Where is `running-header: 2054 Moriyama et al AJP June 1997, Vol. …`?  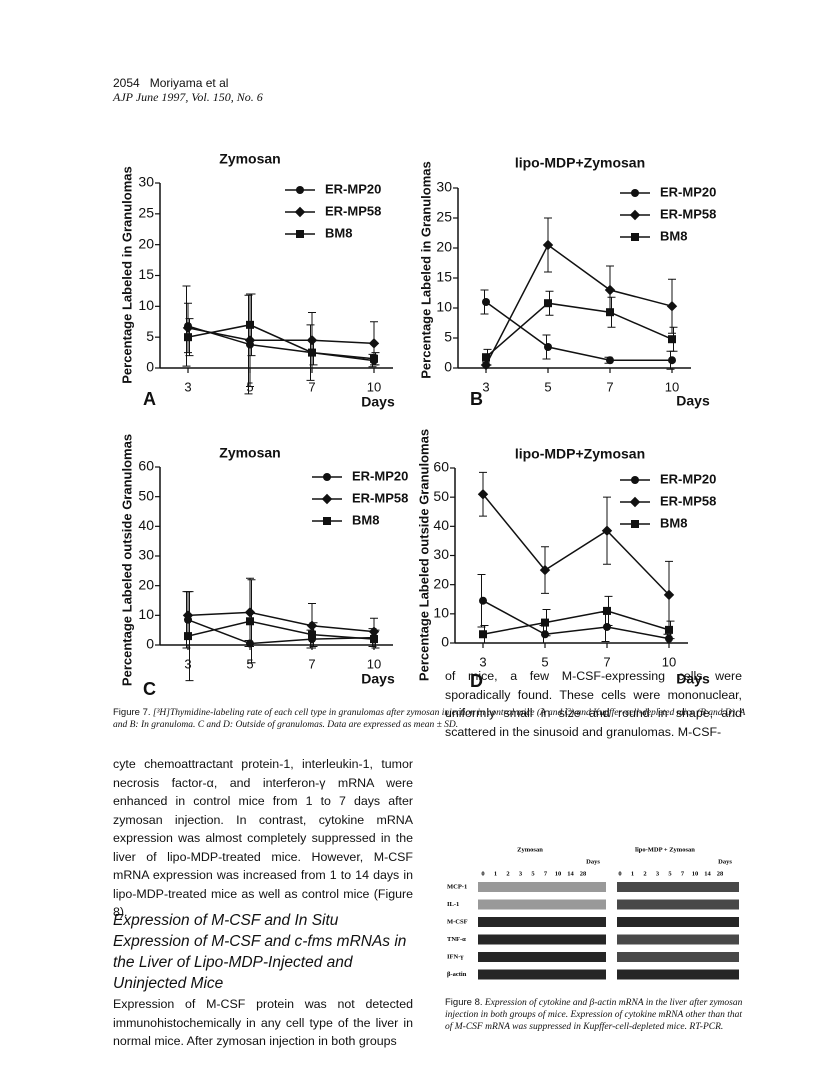 running-header: 2054 Moriyama et al AJP June 1997, Vol. … is located at coordinates (188, 90).